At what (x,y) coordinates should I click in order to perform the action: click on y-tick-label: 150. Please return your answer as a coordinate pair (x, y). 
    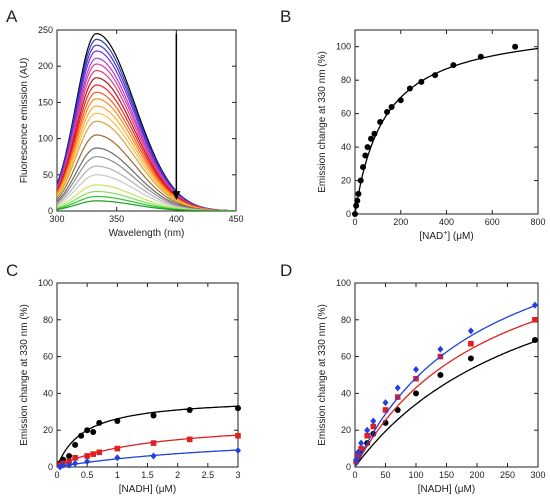
    Looking at the image, I should click on (45, 102).